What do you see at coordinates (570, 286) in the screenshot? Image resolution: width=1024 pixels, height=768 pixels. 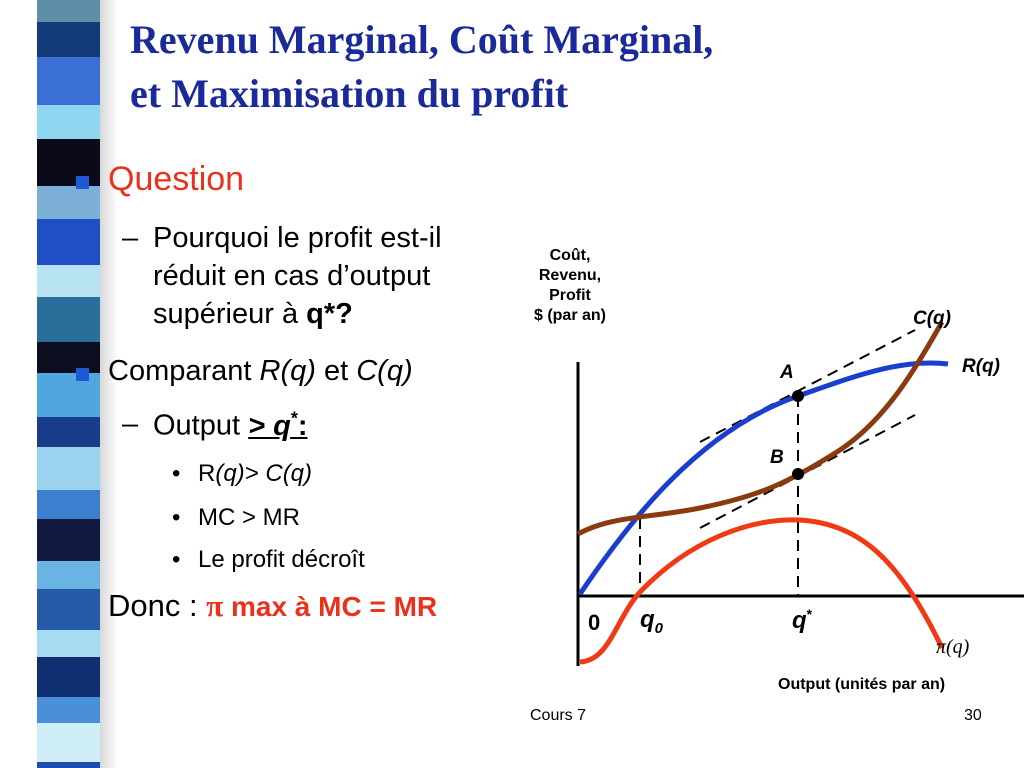 I see `y-axis-label: Coût, Revenu, Profit $ (par an)` at bounding box center [570, 286].